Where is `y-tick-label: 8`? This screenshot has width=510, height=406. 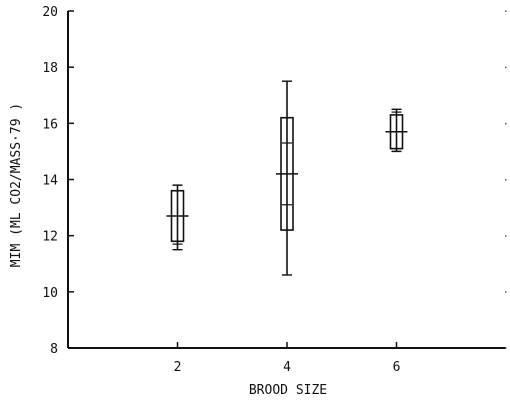
y-tick-label: 8 is located at coordinates (54, 349).